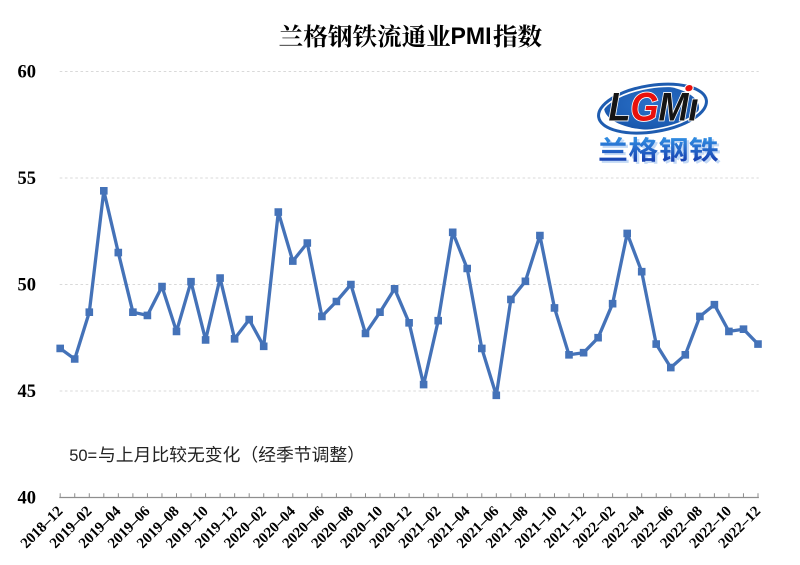 The height and width of the screenshot is (565, 800). What do you see at coordinates (27, 499) in the screenshot?
I see `svg-text: 40` at bounding box center [27, 499].